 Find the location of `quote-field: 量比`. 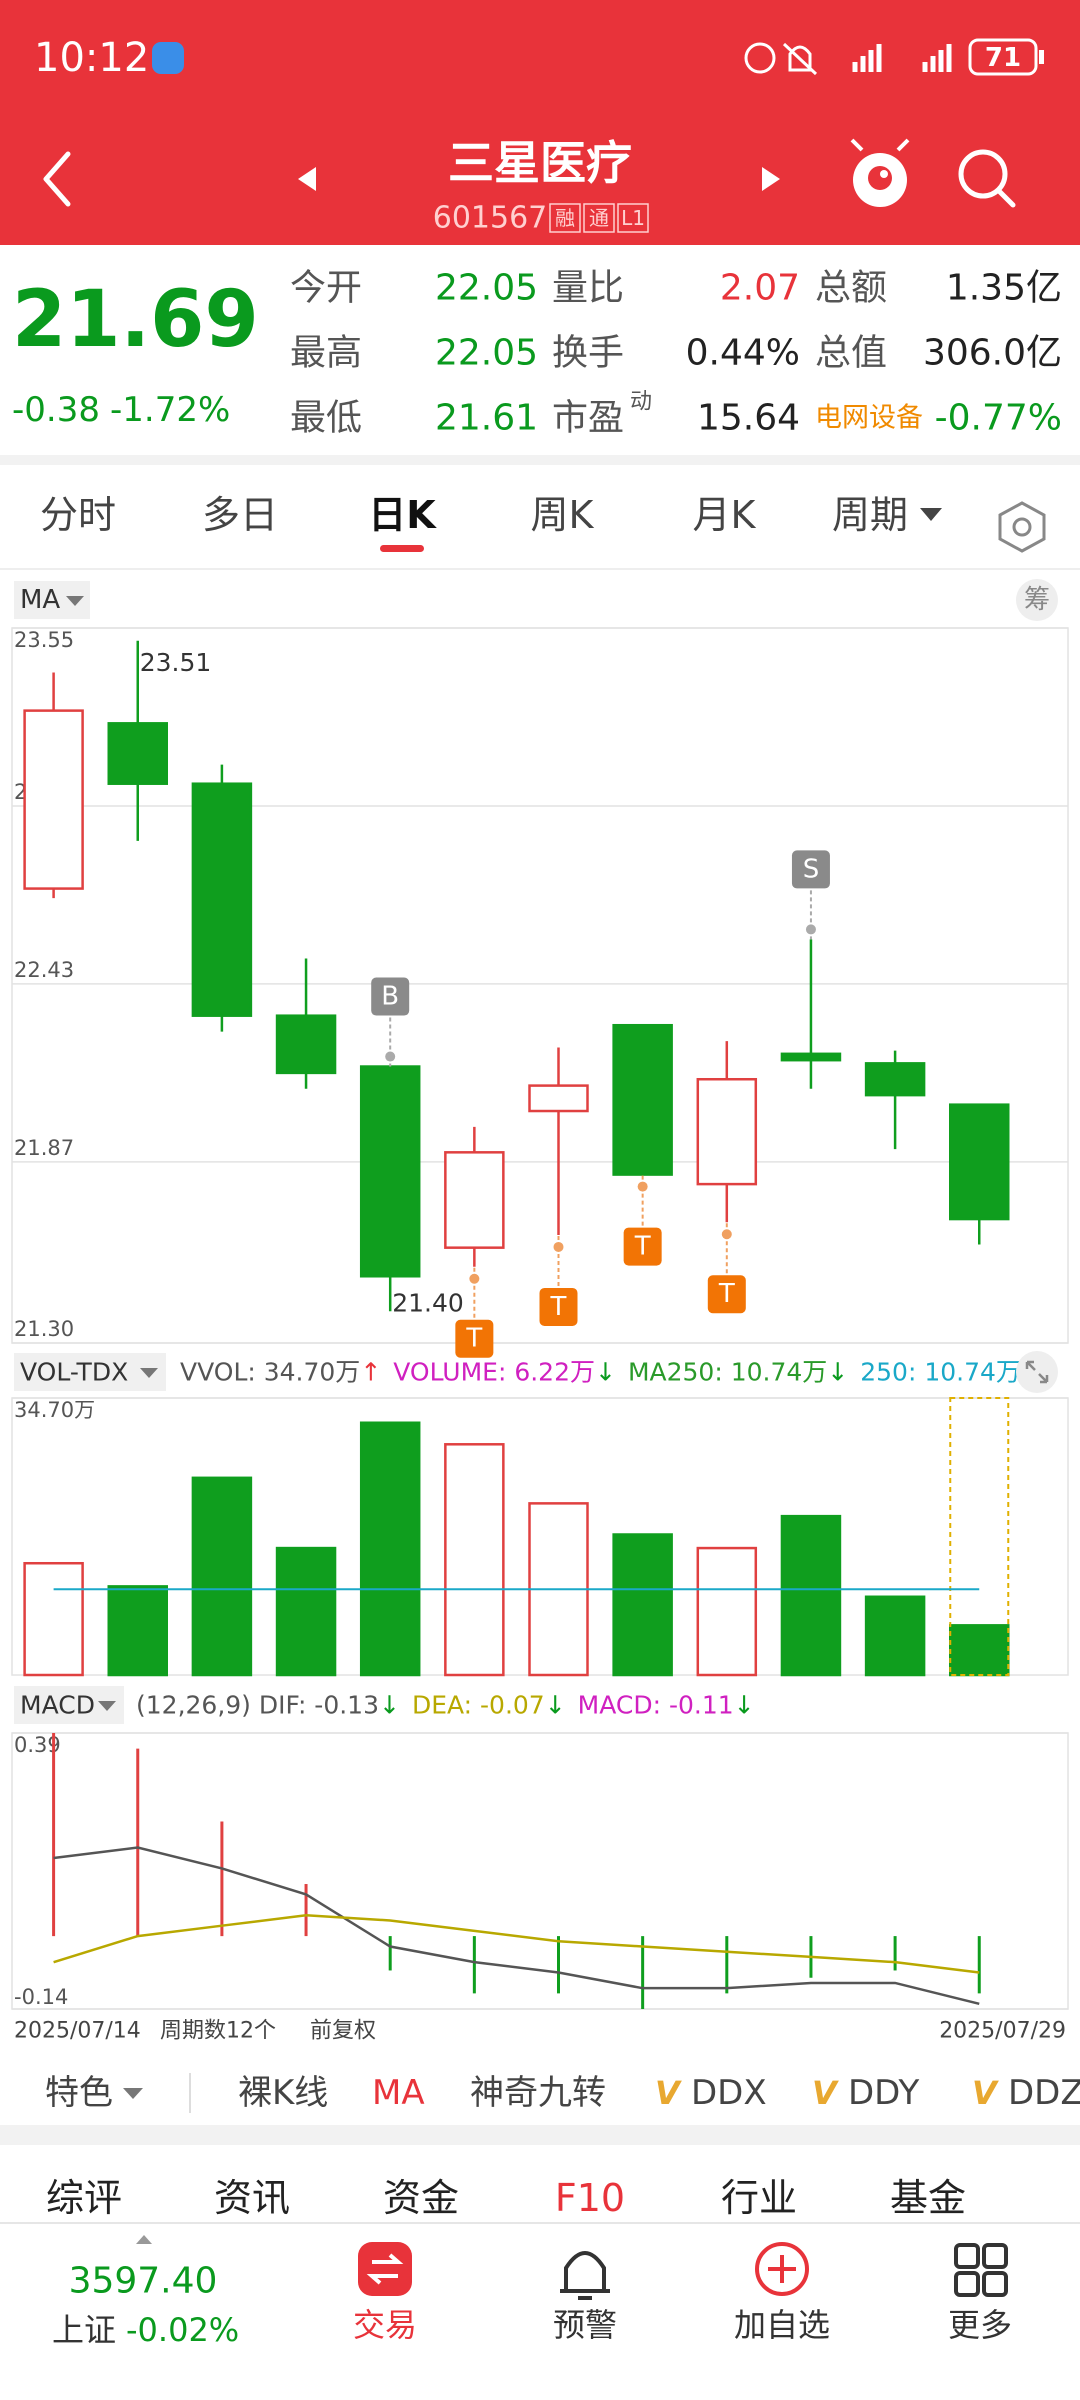

quote-field: 量比 is located at coordinates (588, 288).